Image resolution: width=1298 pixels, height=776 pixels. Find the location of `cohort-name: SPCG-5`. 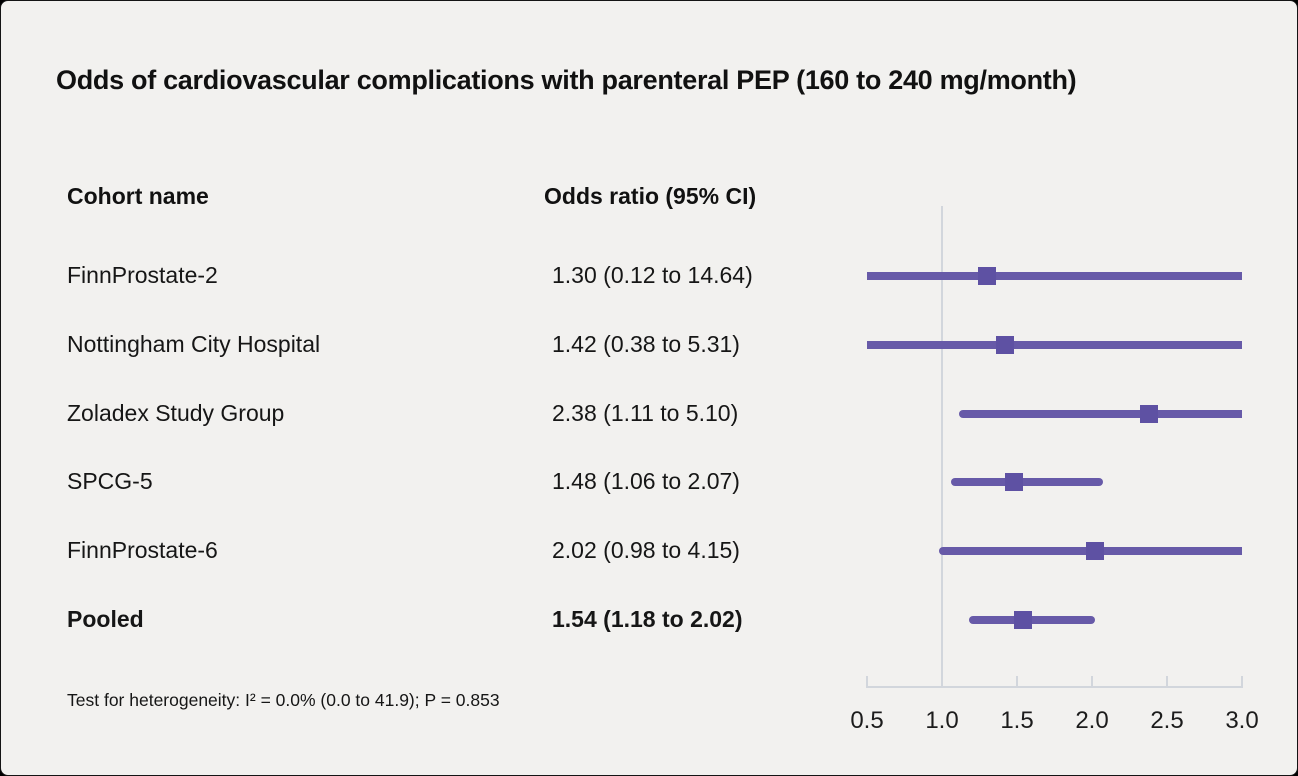

cohort-name: SPCG-5 is located at coordinates (110, 481).